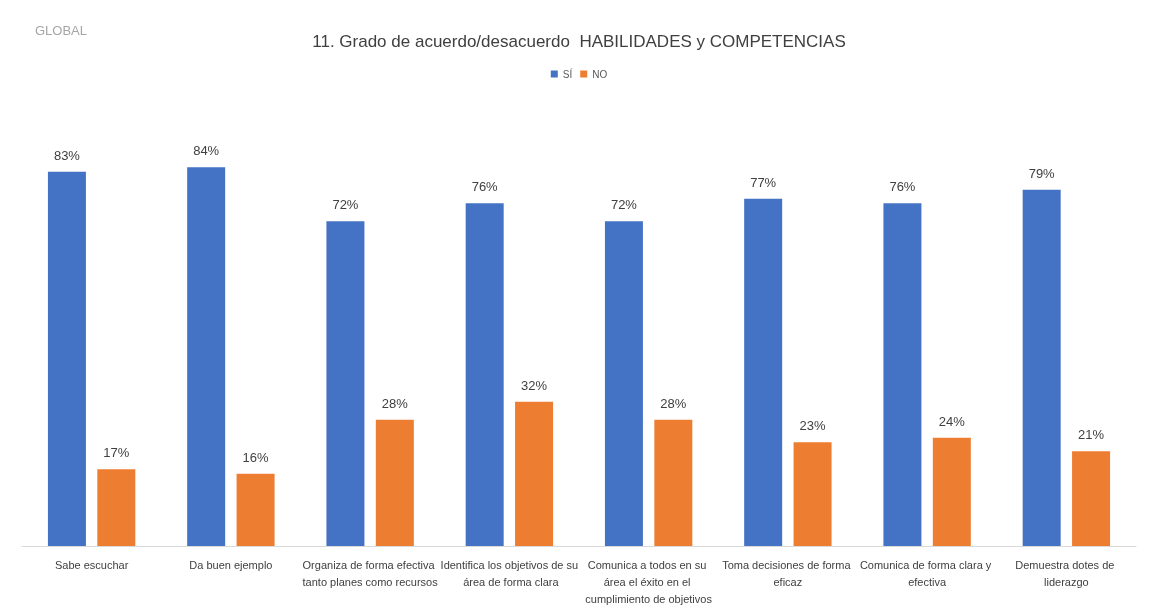 Image resolution: width=1158 pixels, height=607 pixels. Describe the element at coordinates (370, 573) in the screenshot. I see `x-tick-label: Organiza de forma efectiva tanto planes como recursos` at that location.